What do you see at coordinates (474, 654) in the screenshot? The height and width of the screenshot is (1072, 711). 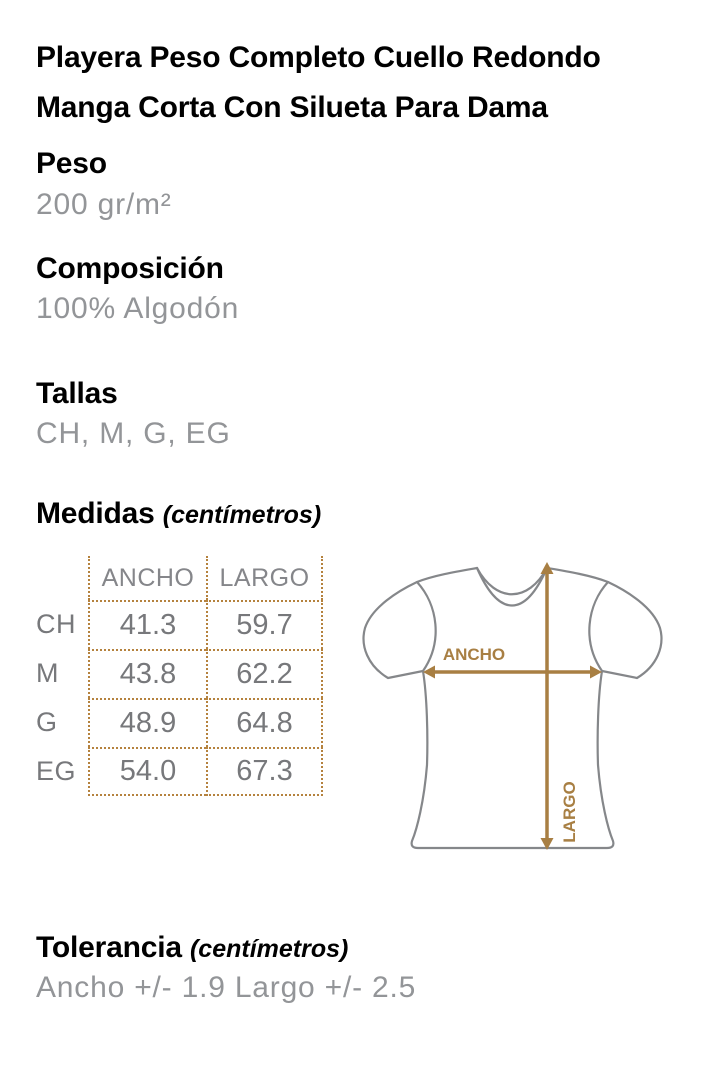 I see `diagram-width-label: ANCHO` at bounding box center [474, 654].